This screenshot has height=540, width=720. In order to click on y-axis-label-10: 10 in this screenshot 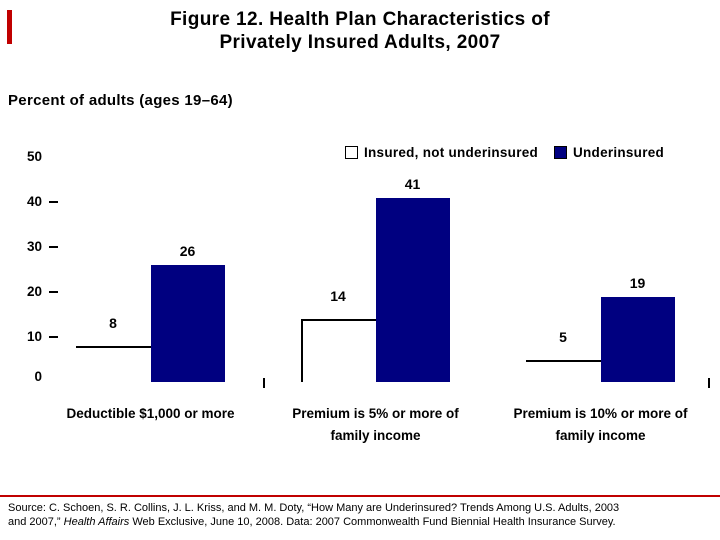, I will do `click(34, 336)`.